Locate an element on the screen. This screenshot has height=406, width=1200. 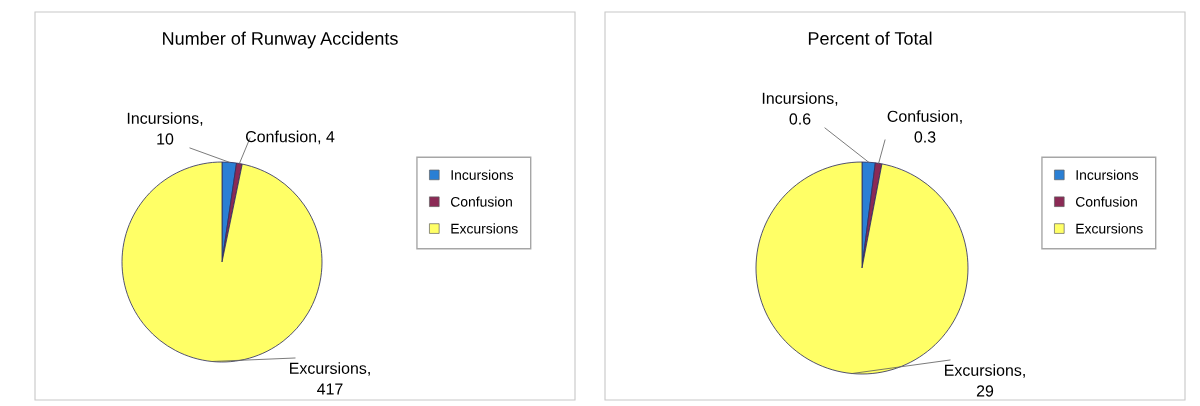
chart-title: Number of Runway Accidents is located at coordinates (280, 40).